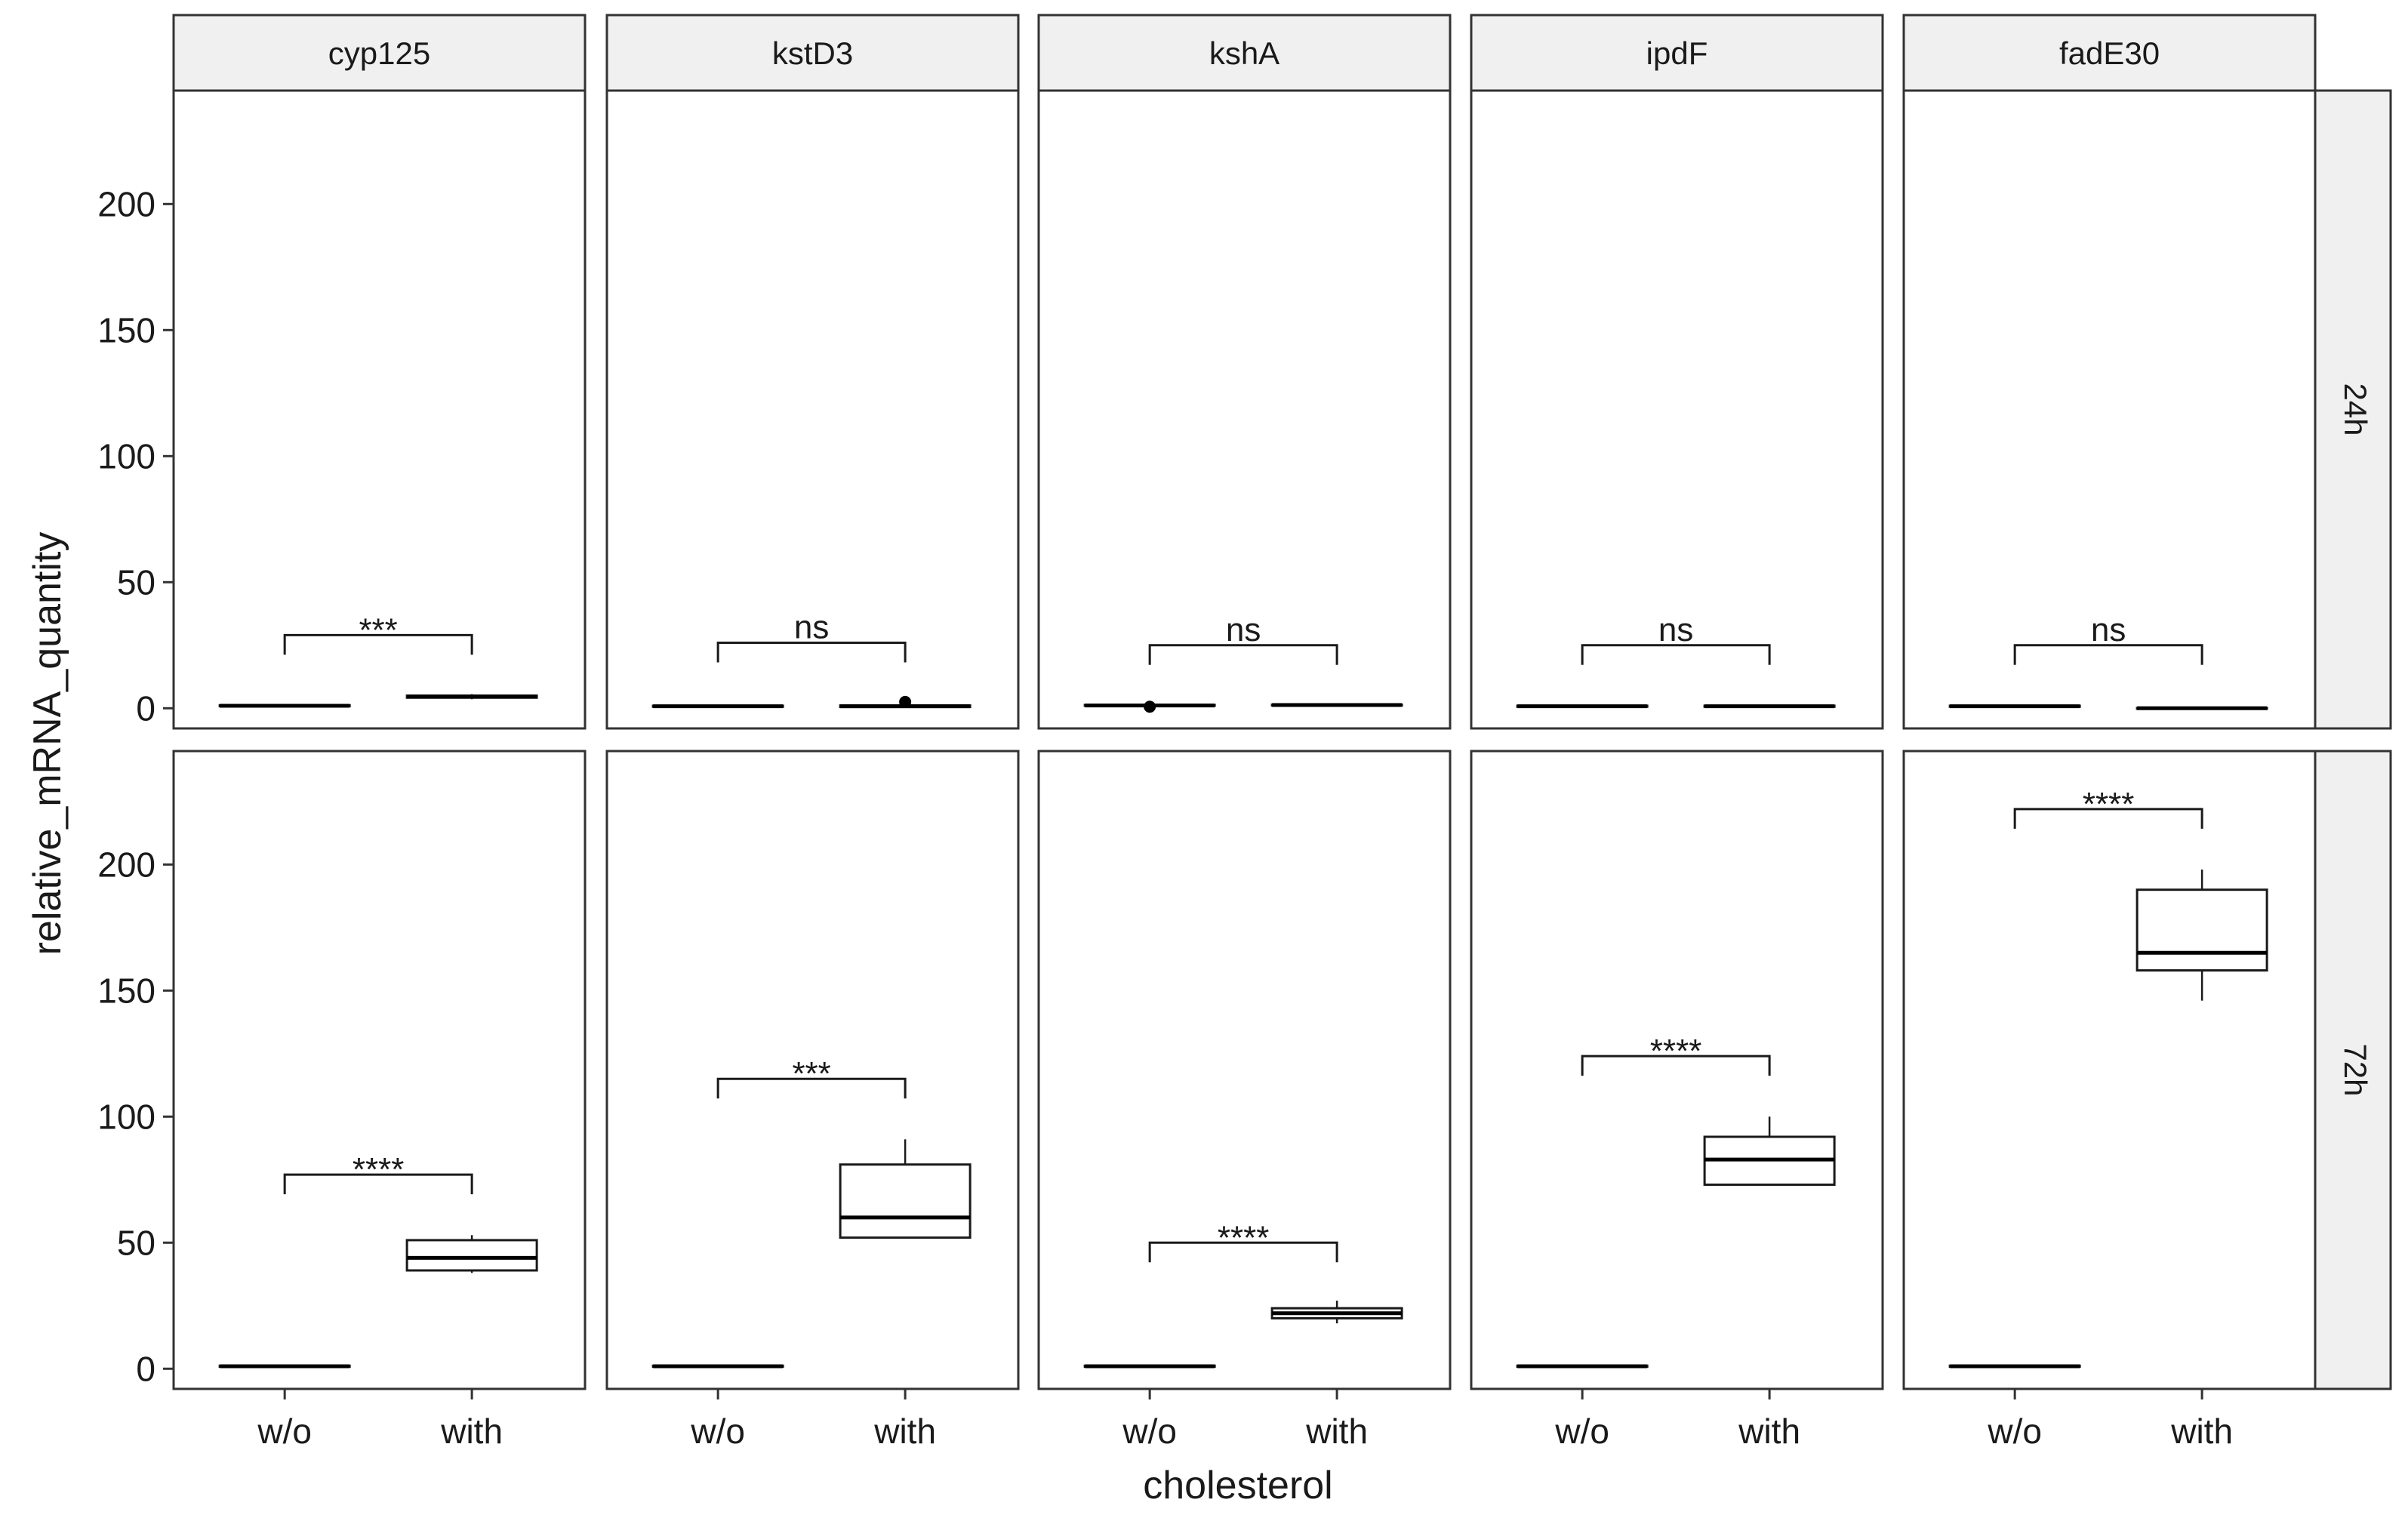 This screenshot has height=1521, width=2408. I want to click on x-axis-title: cholesterol, so click(1237, 1485).